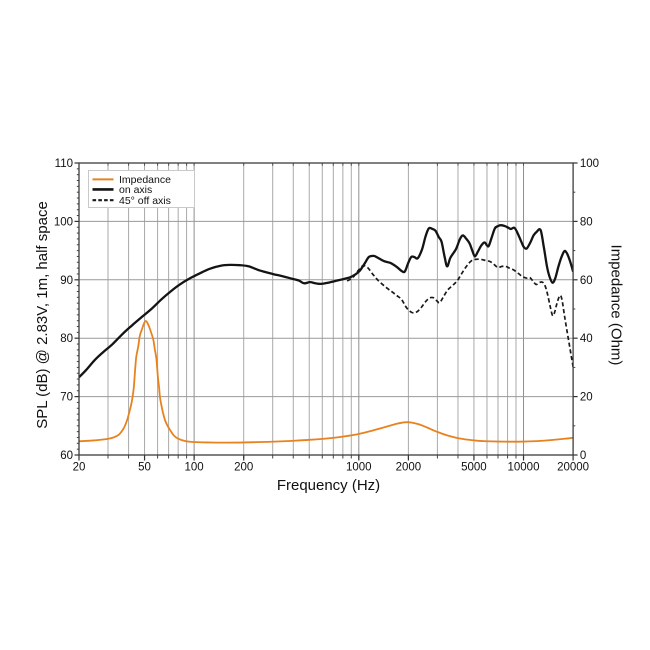  What do you see at coordinates (243, 468) in the screenshot?
I see `svg-text: 200` at bounding box center [243, 468].